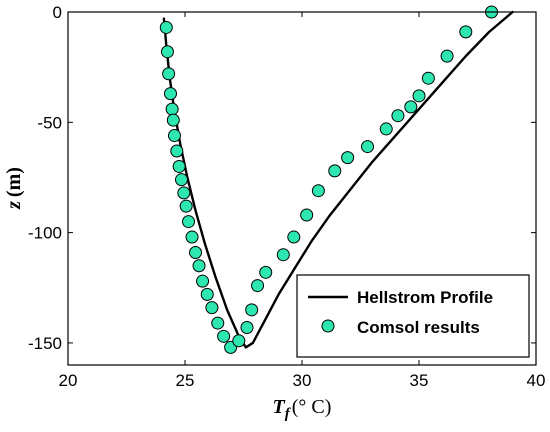  I want to click on x-tick-label: 35, so click(419, 380).